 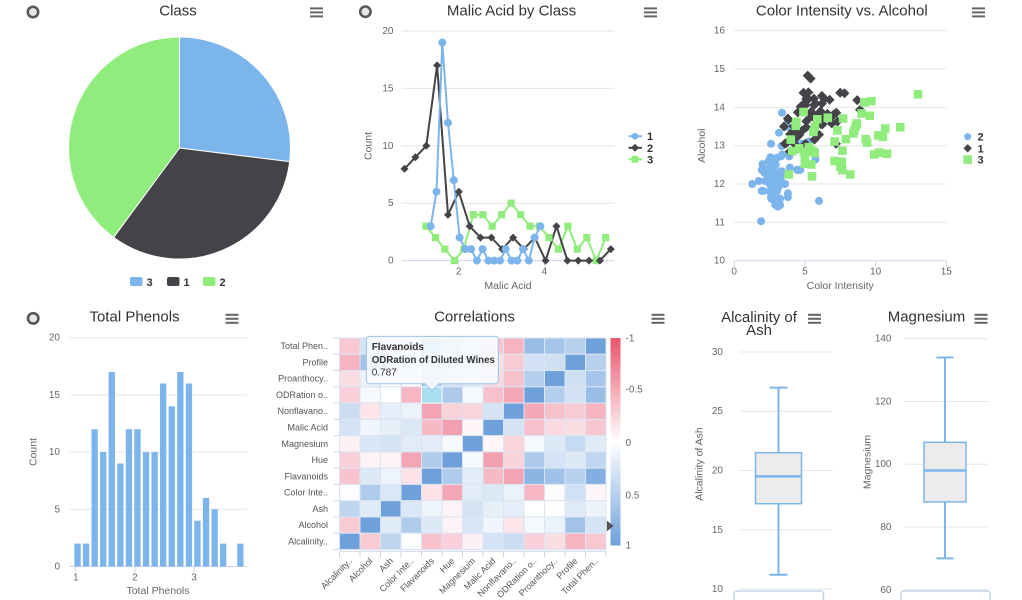 I want to click on svg-text: Color Inte.., so click(x=306, y=493).